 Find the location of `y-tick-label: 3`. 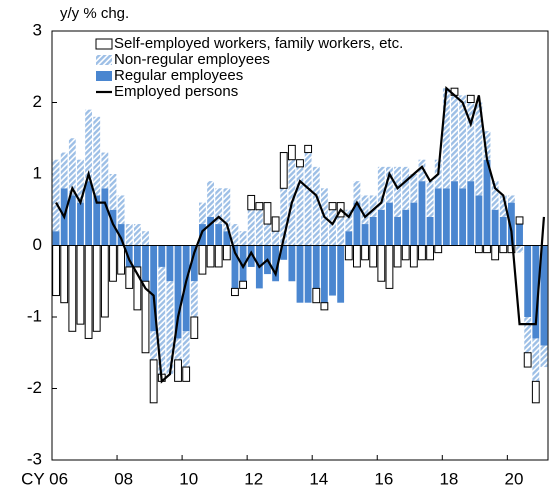

y-tick-label: 3 is located at coordinates (37, 29).